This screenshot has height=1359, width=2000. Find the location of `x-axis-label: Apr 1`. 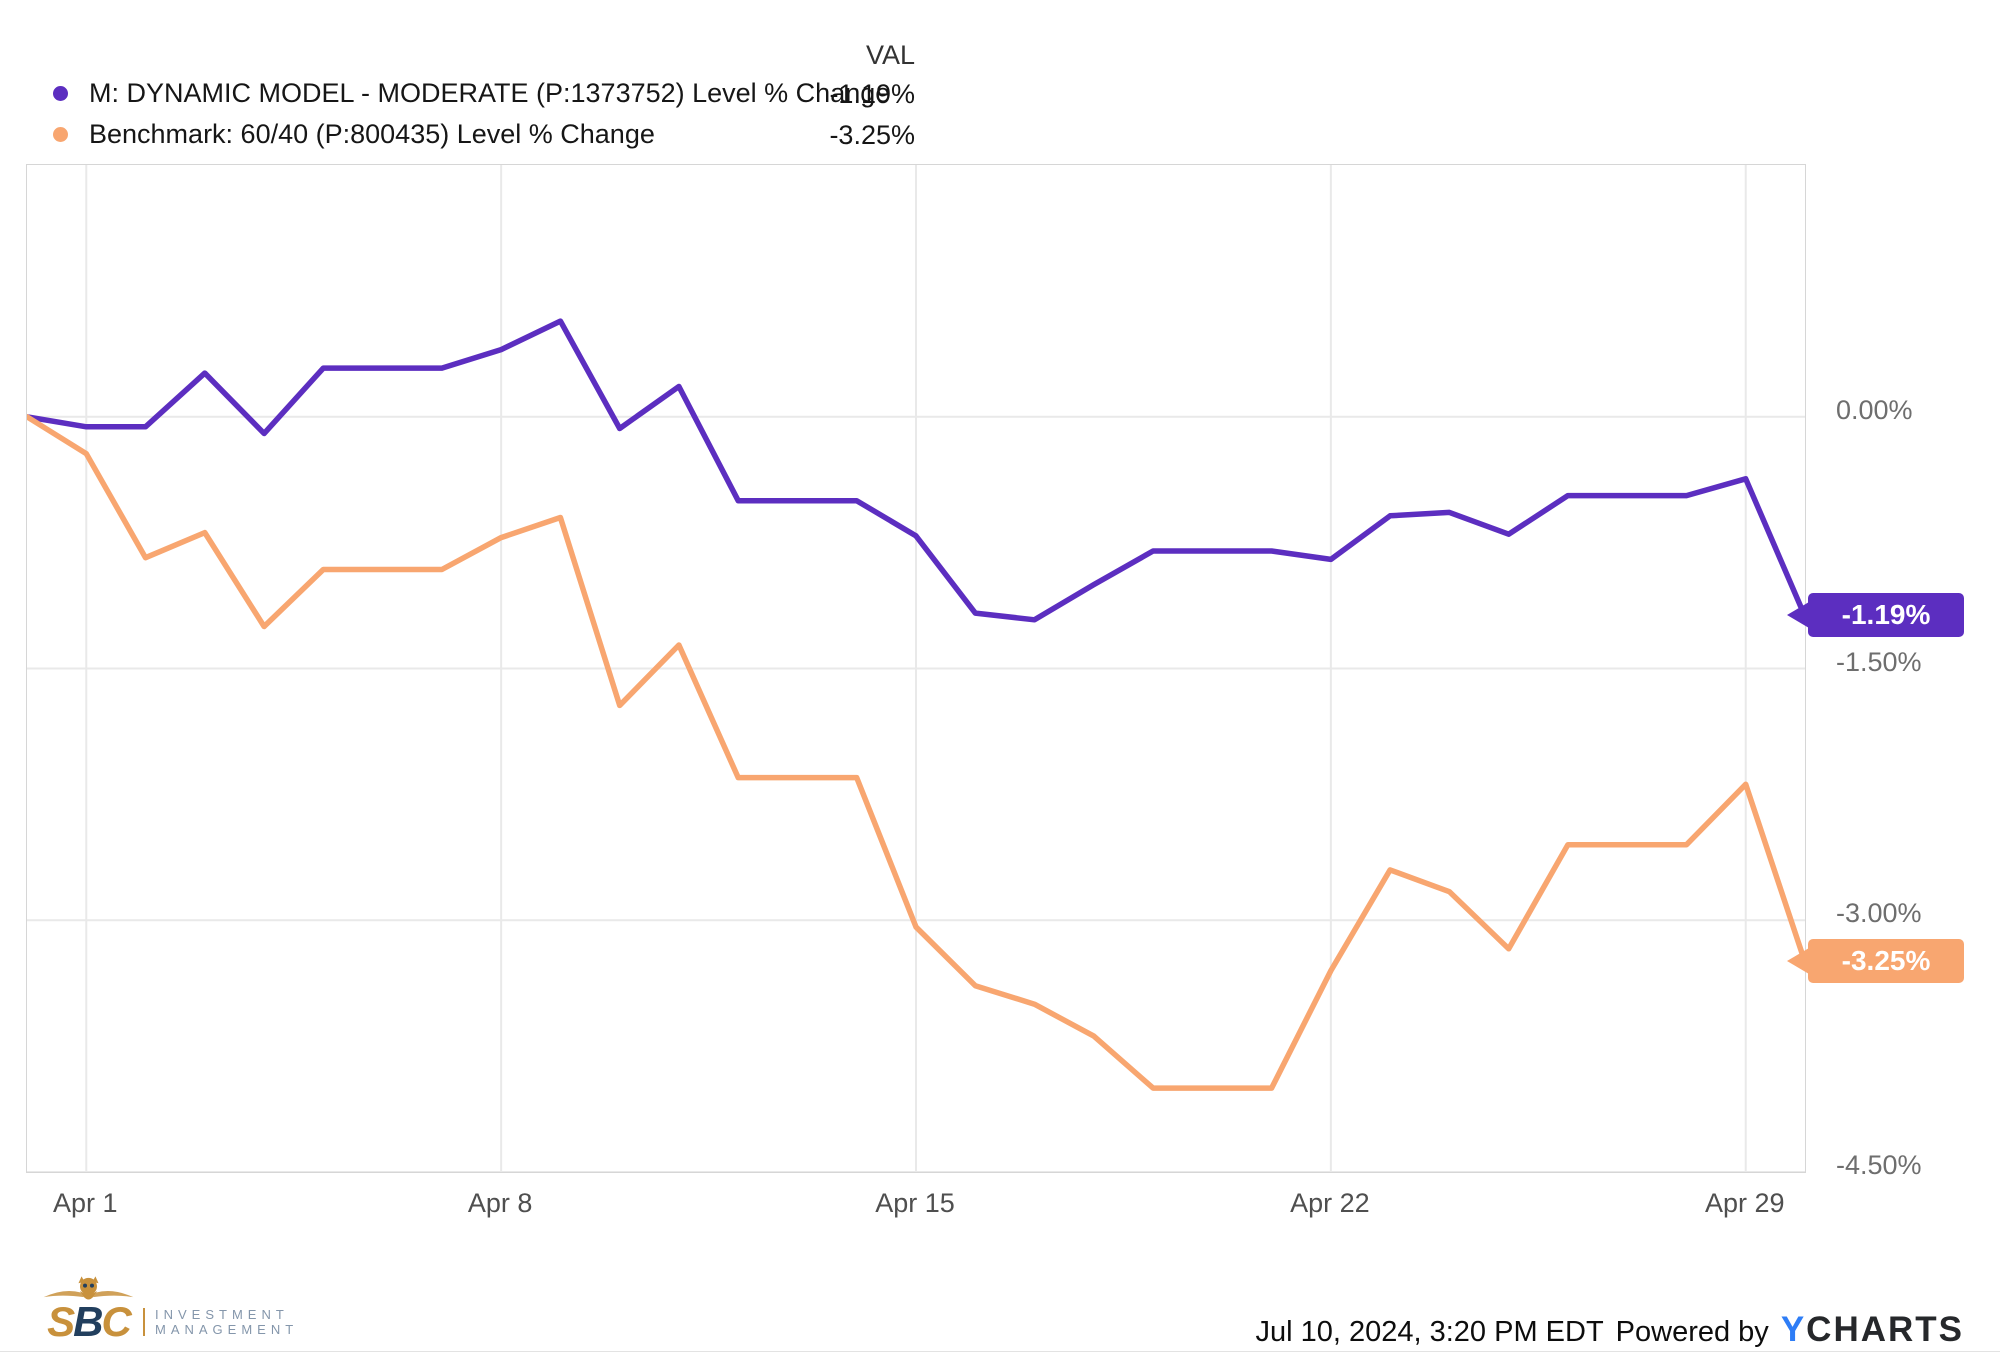

x-axis-label: Apr 1 is located at coordinates (85, 1203).